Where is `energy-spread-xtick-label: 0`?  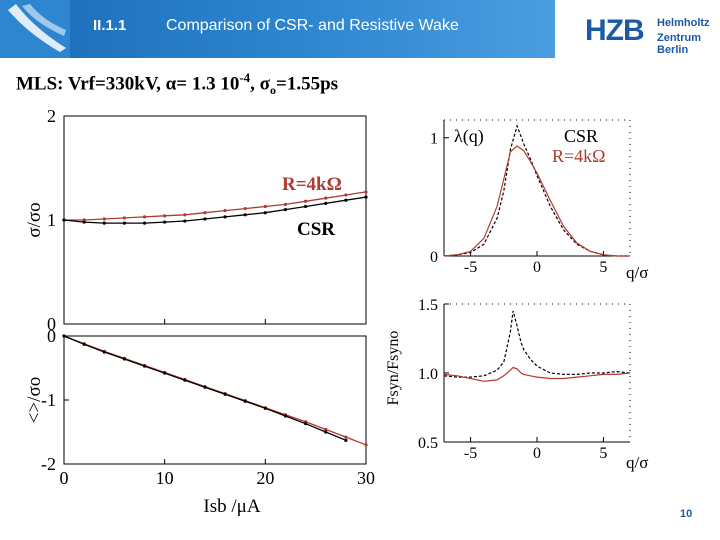
energy-spread-xtick-label: 0 is located at coordinates (537, 453).